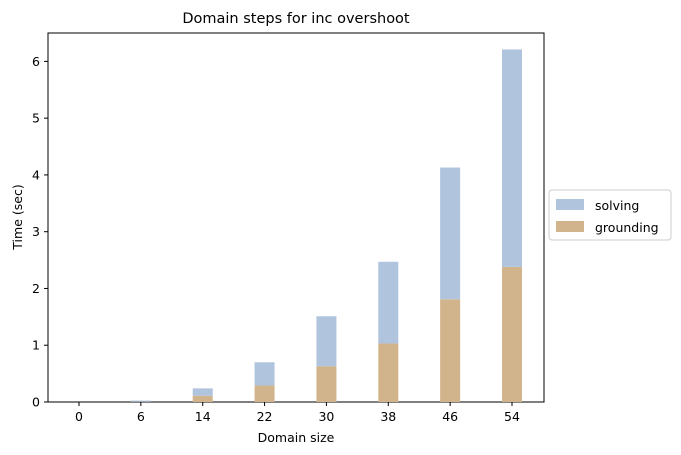  Describe the element at coordinates (610, 215) in the screenshot. I see `legend: solving grounding` at that location.